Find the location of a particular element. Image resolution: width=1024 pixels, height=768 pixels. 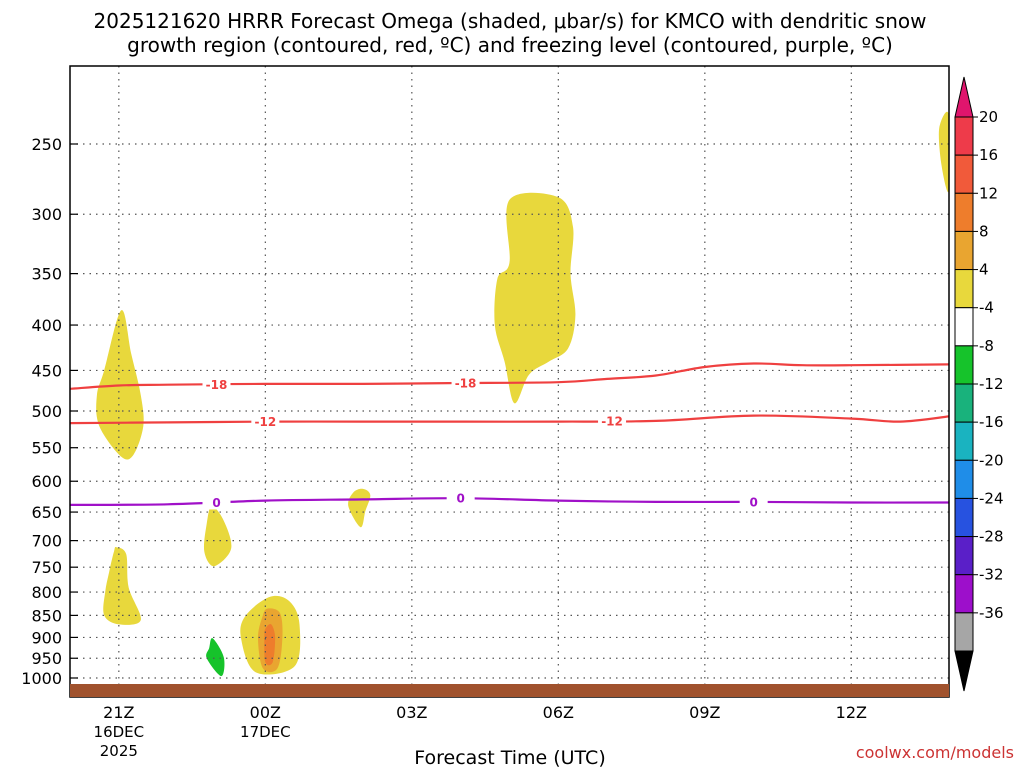

colorbar-tick-label: -12 is located at coordinates (991, 384).